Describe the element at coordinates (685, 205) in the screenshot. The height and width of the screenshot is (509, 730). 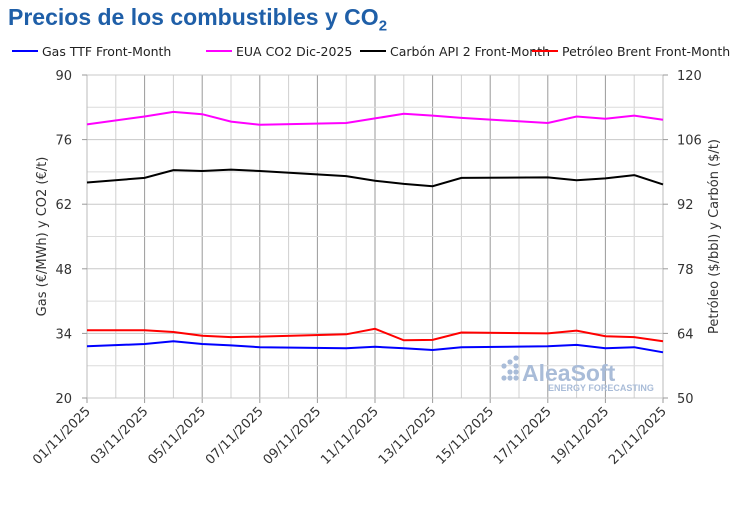
I see `y2-tick-label: 92` at that location.